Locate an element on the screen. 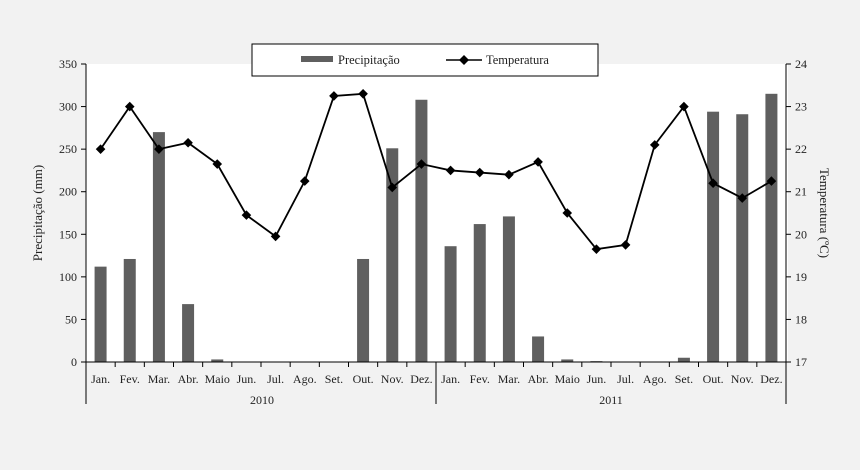 Image resolution: width=860 pixels, height=470 pixels. y2-tick-label: 18 is located at coordinates (801, 319).